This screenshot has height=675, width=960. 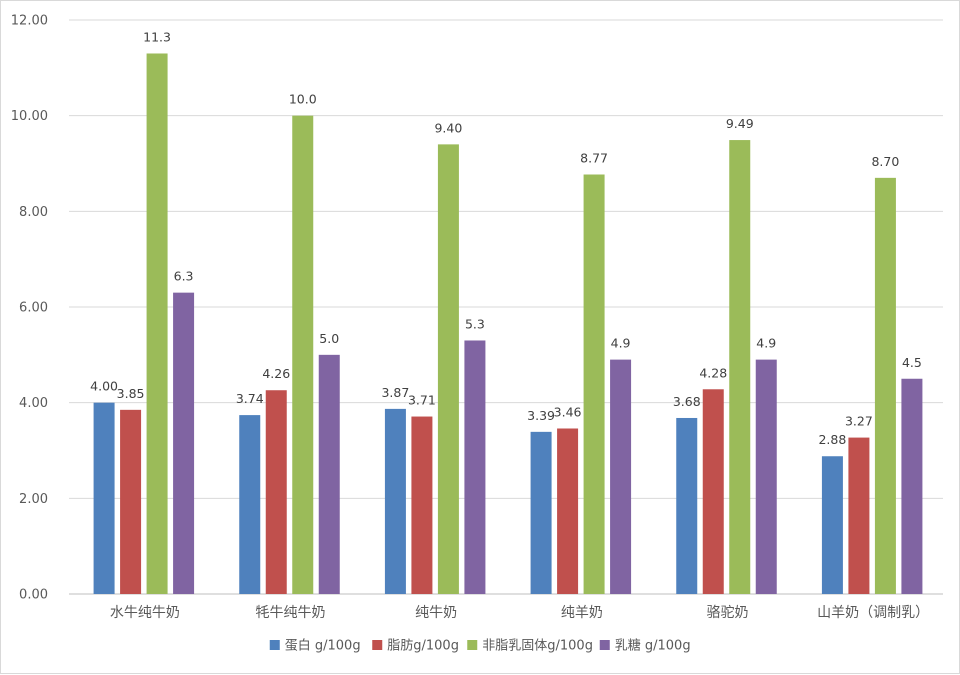 What do you see at coordinates (276, 373) in the screenshot?
I see `data-label: 4.26` at bounding box center [276, 373].